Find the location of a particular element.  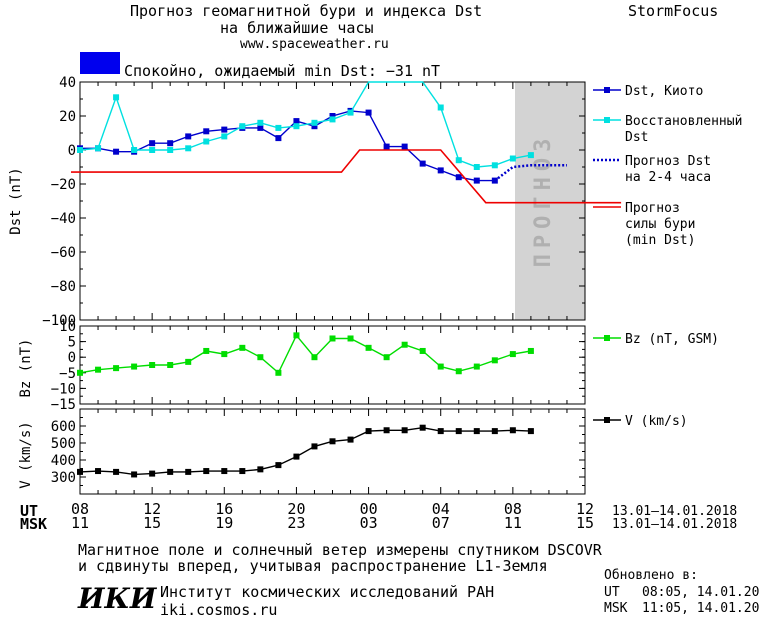

msk-tick-label: 23 is located at coordinates (296, 523).